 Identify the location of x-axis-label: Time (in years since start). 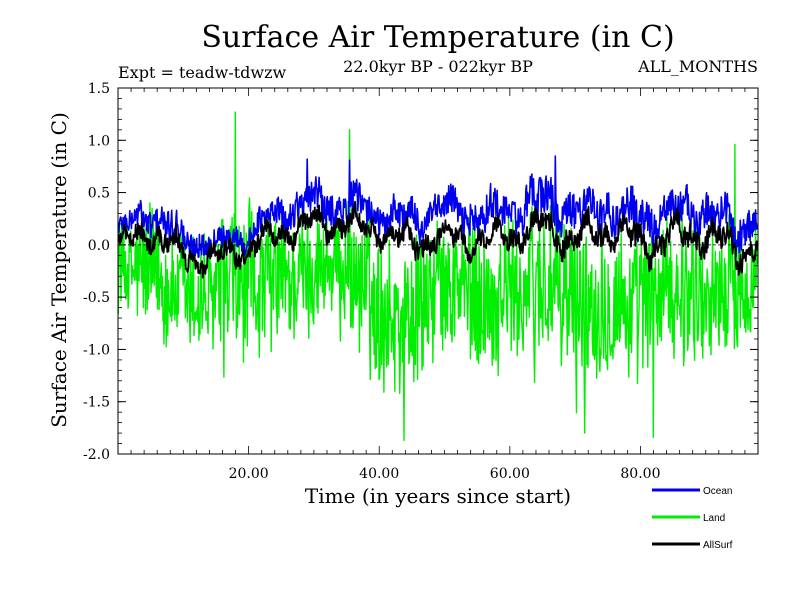
(438, 496).